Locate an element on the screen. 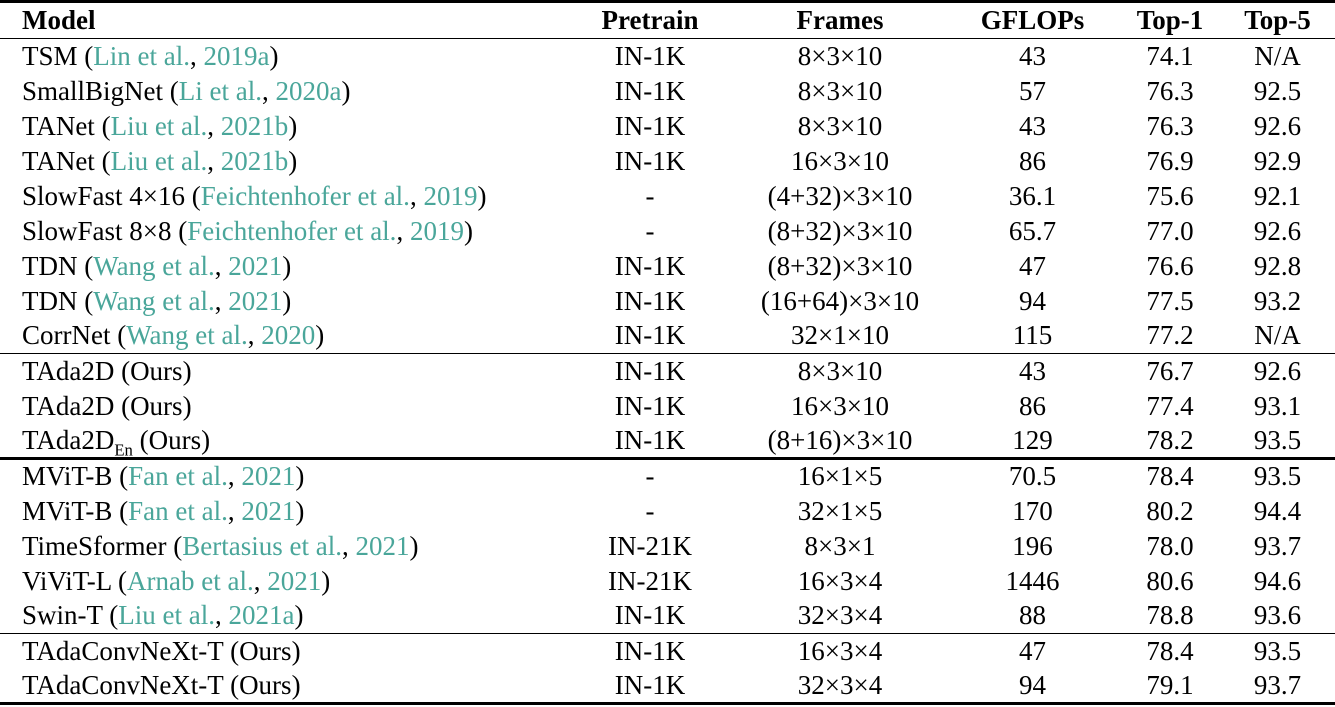  model-cell: TANet (Liu et al., 2021b) is located at coordinates (160, 160).